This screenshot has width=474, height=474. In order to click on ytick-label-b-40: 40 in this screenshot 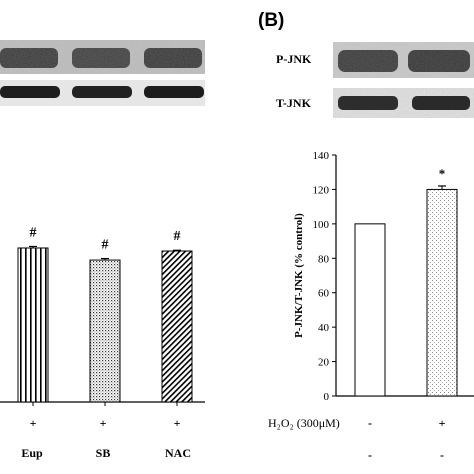, I will do `click(324, 328)`.